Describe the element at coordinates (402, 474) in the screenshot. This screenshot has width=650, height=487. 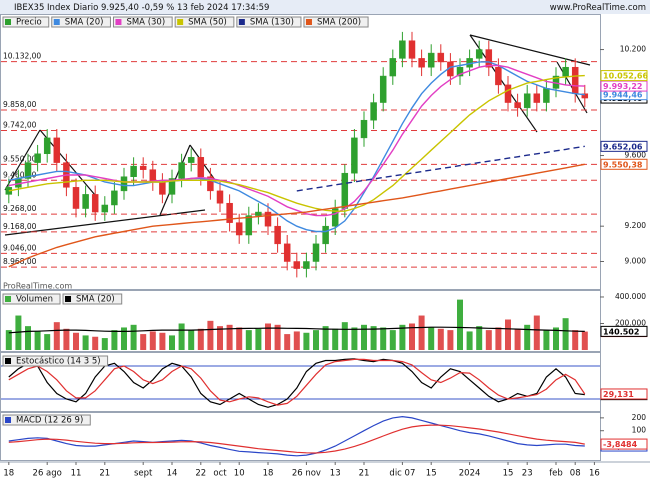
I see `x-tick-label: dic 07` at that location.